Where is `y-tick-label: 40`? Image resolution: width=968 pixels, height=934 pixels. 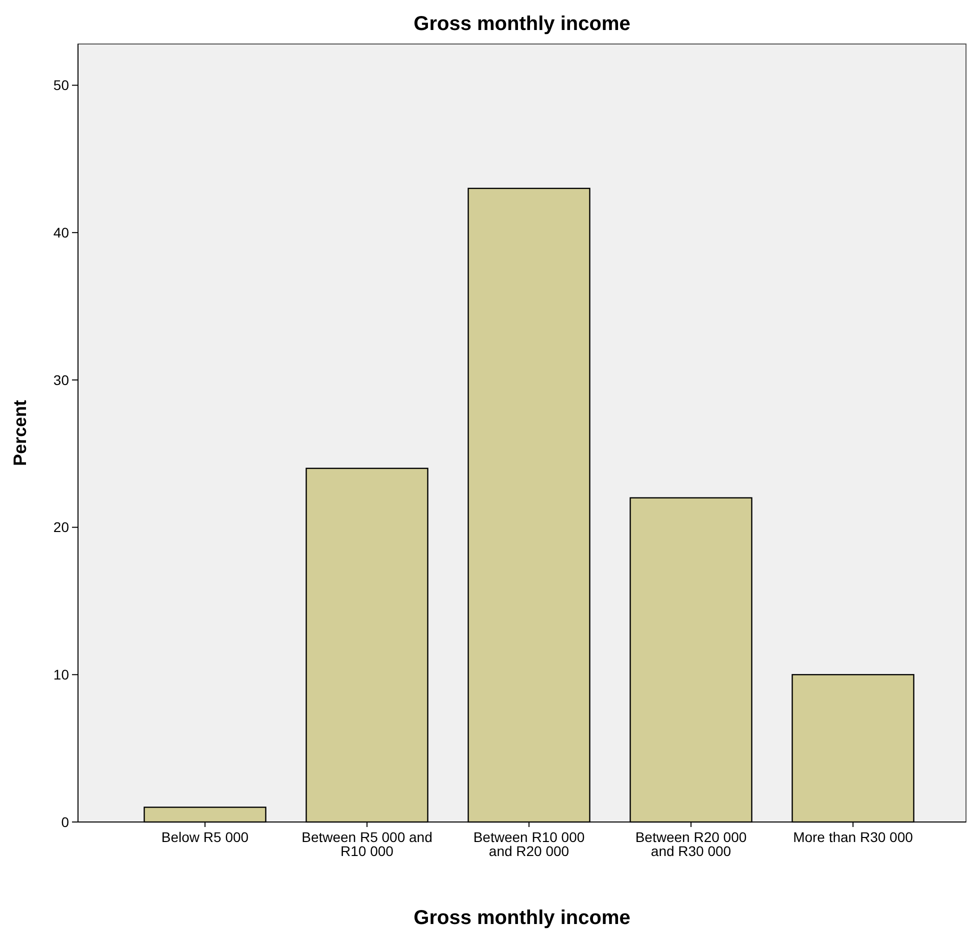
y-tick-label: 40 is located at coordinates (61, 232).